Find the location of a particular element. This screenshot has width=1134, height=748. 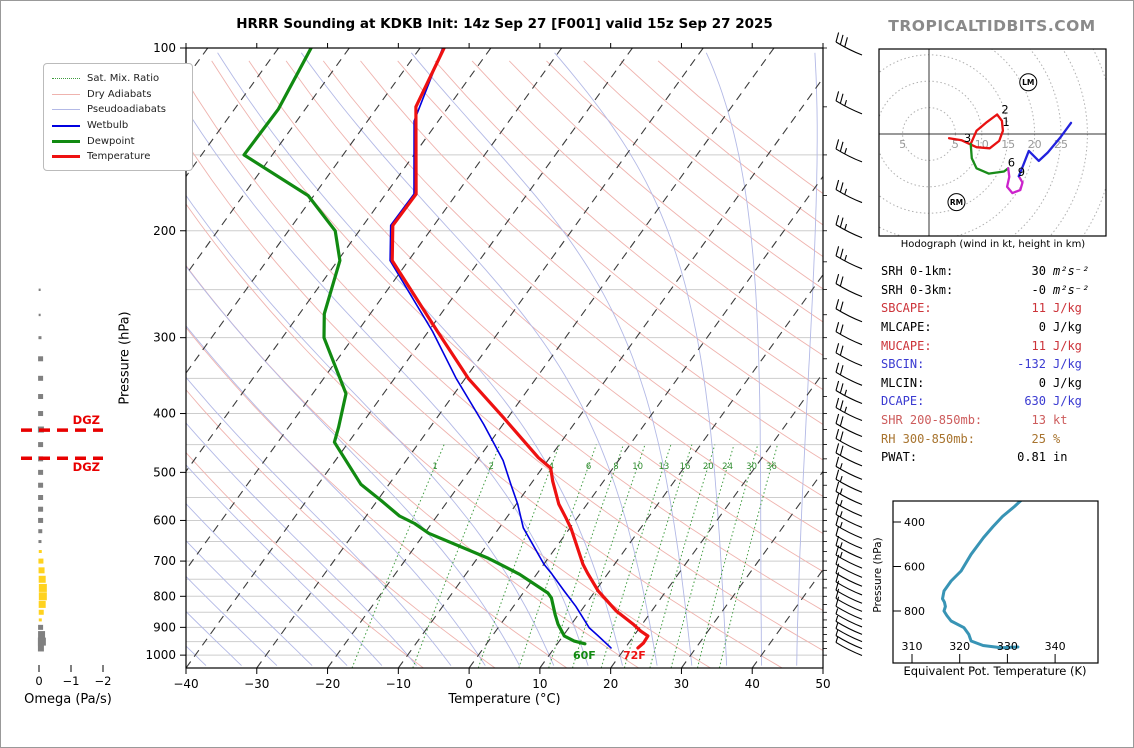

dewpoint-line-icon is located at coordinates (66, 141).